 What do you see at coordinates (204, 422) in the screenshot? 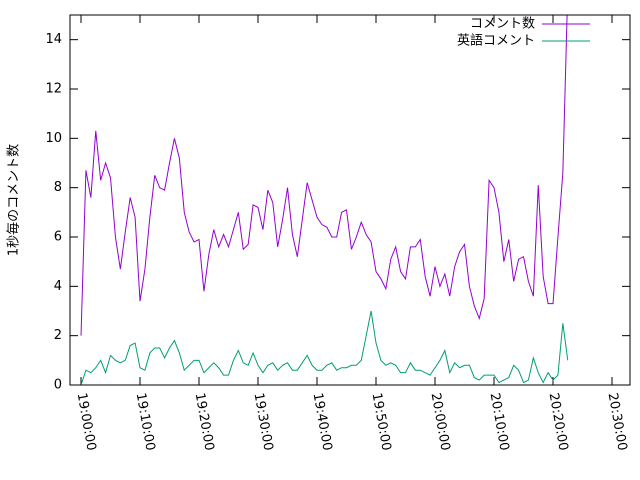
I see `x-tick-label: 19:20:00` at bounding box center [204, 422].